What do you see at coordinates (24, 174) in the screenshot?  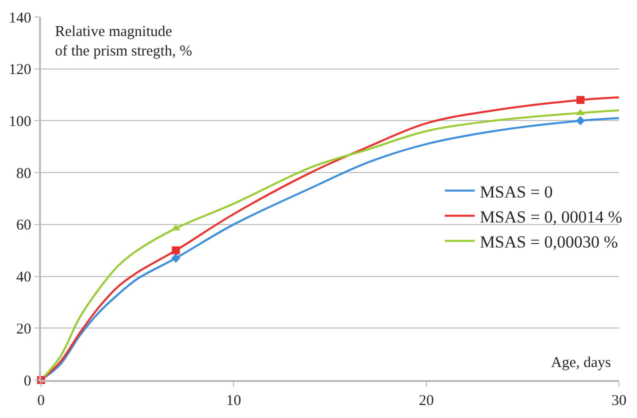 I see `y-tick-label: 80` at bounding box center [24, 174].